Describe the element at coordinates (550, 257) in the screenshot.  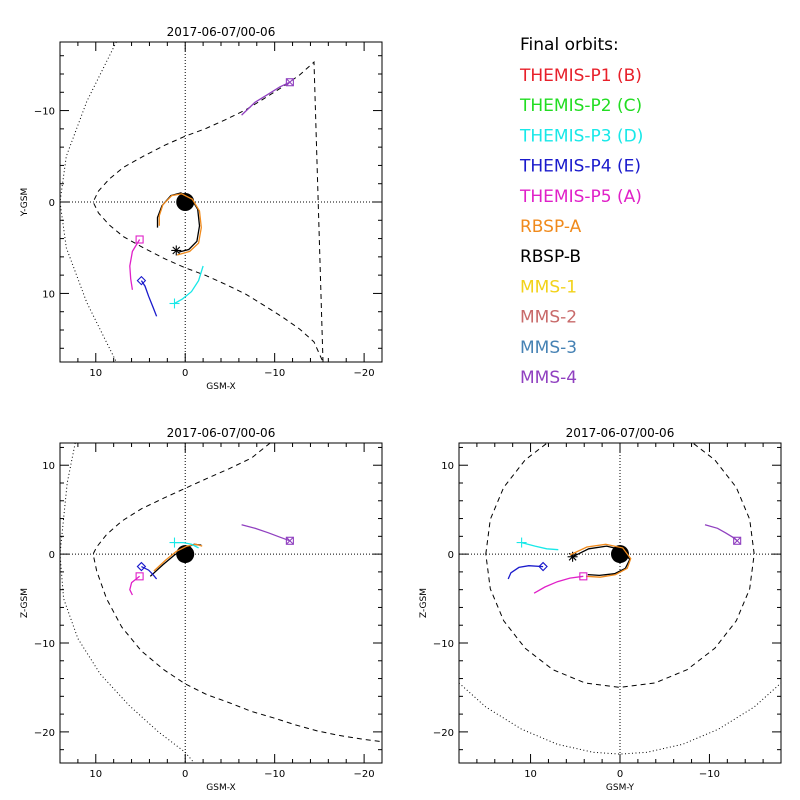
I see `legend-entry-rbsp-b: RBSP-B` at that location.